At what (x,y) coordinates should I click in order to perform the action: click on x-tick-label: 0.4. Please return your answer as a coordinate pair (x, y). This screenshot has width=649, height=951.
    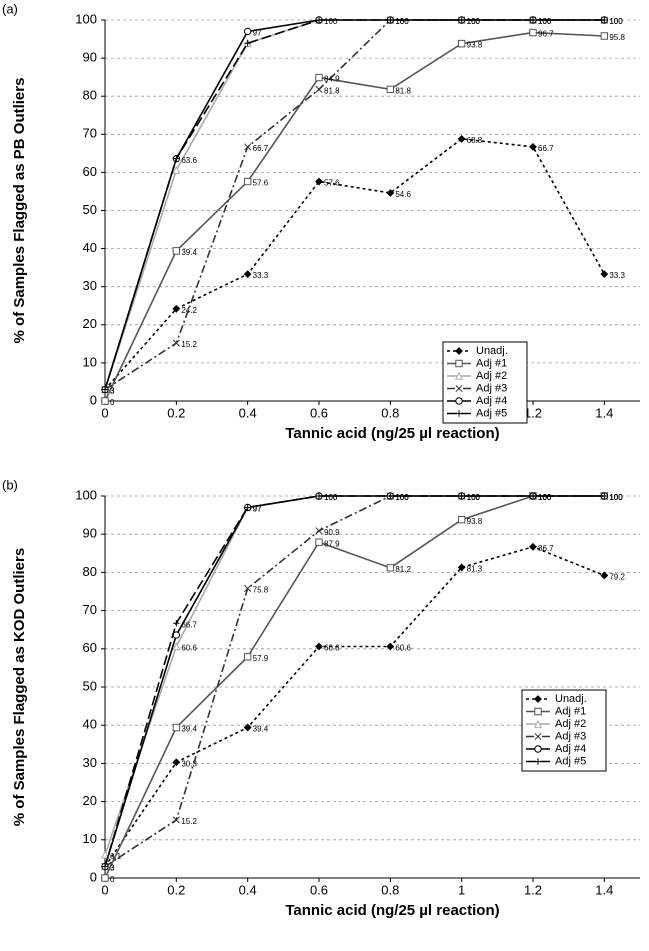
    Looking at the image, I should click on (248, 412).